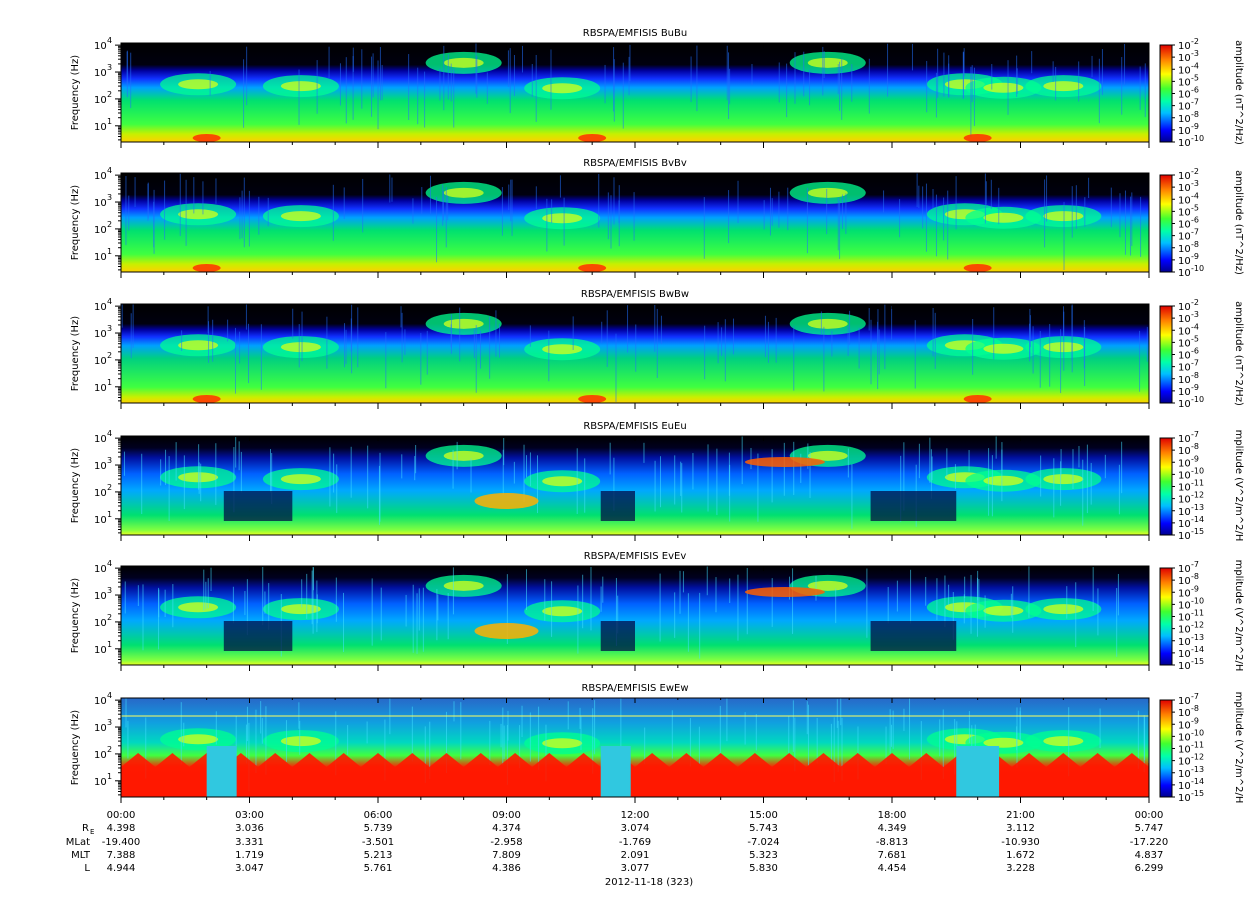 The image size is (1248, 899). I want to click on ephemeris-value-mlt: 7.809, so click(506, 855).